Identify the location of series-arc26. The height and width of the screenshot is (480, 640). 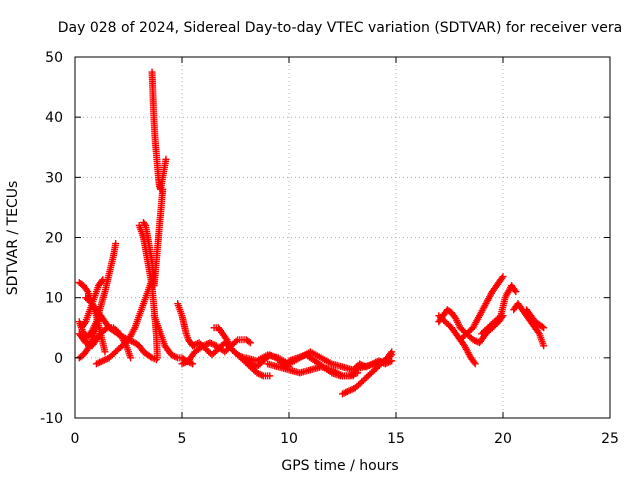
(535, 319).